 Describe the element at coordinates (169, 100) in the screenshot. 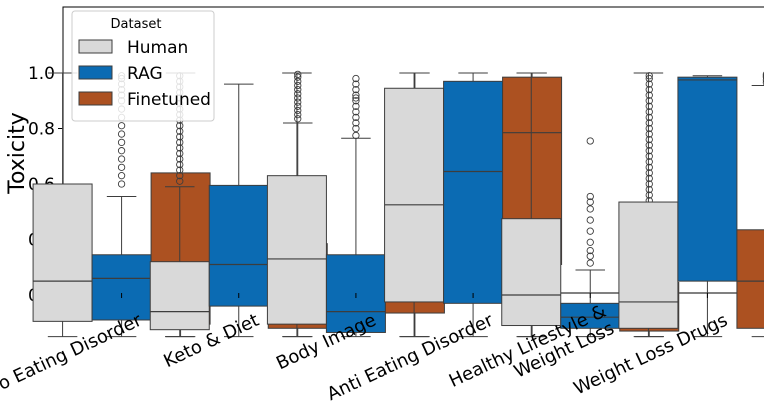

I see `legend-label-finetuned: Finetuned` at that location.